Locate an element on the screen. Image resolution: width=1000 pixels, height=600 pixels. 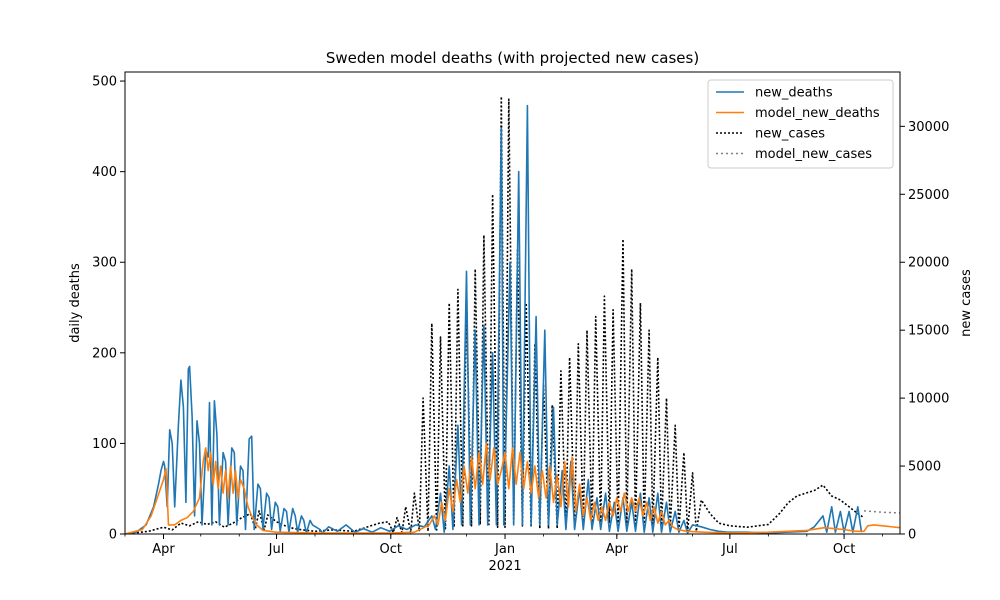
x-tick-sublabel: 2021 is located at coordinates (505, 566).